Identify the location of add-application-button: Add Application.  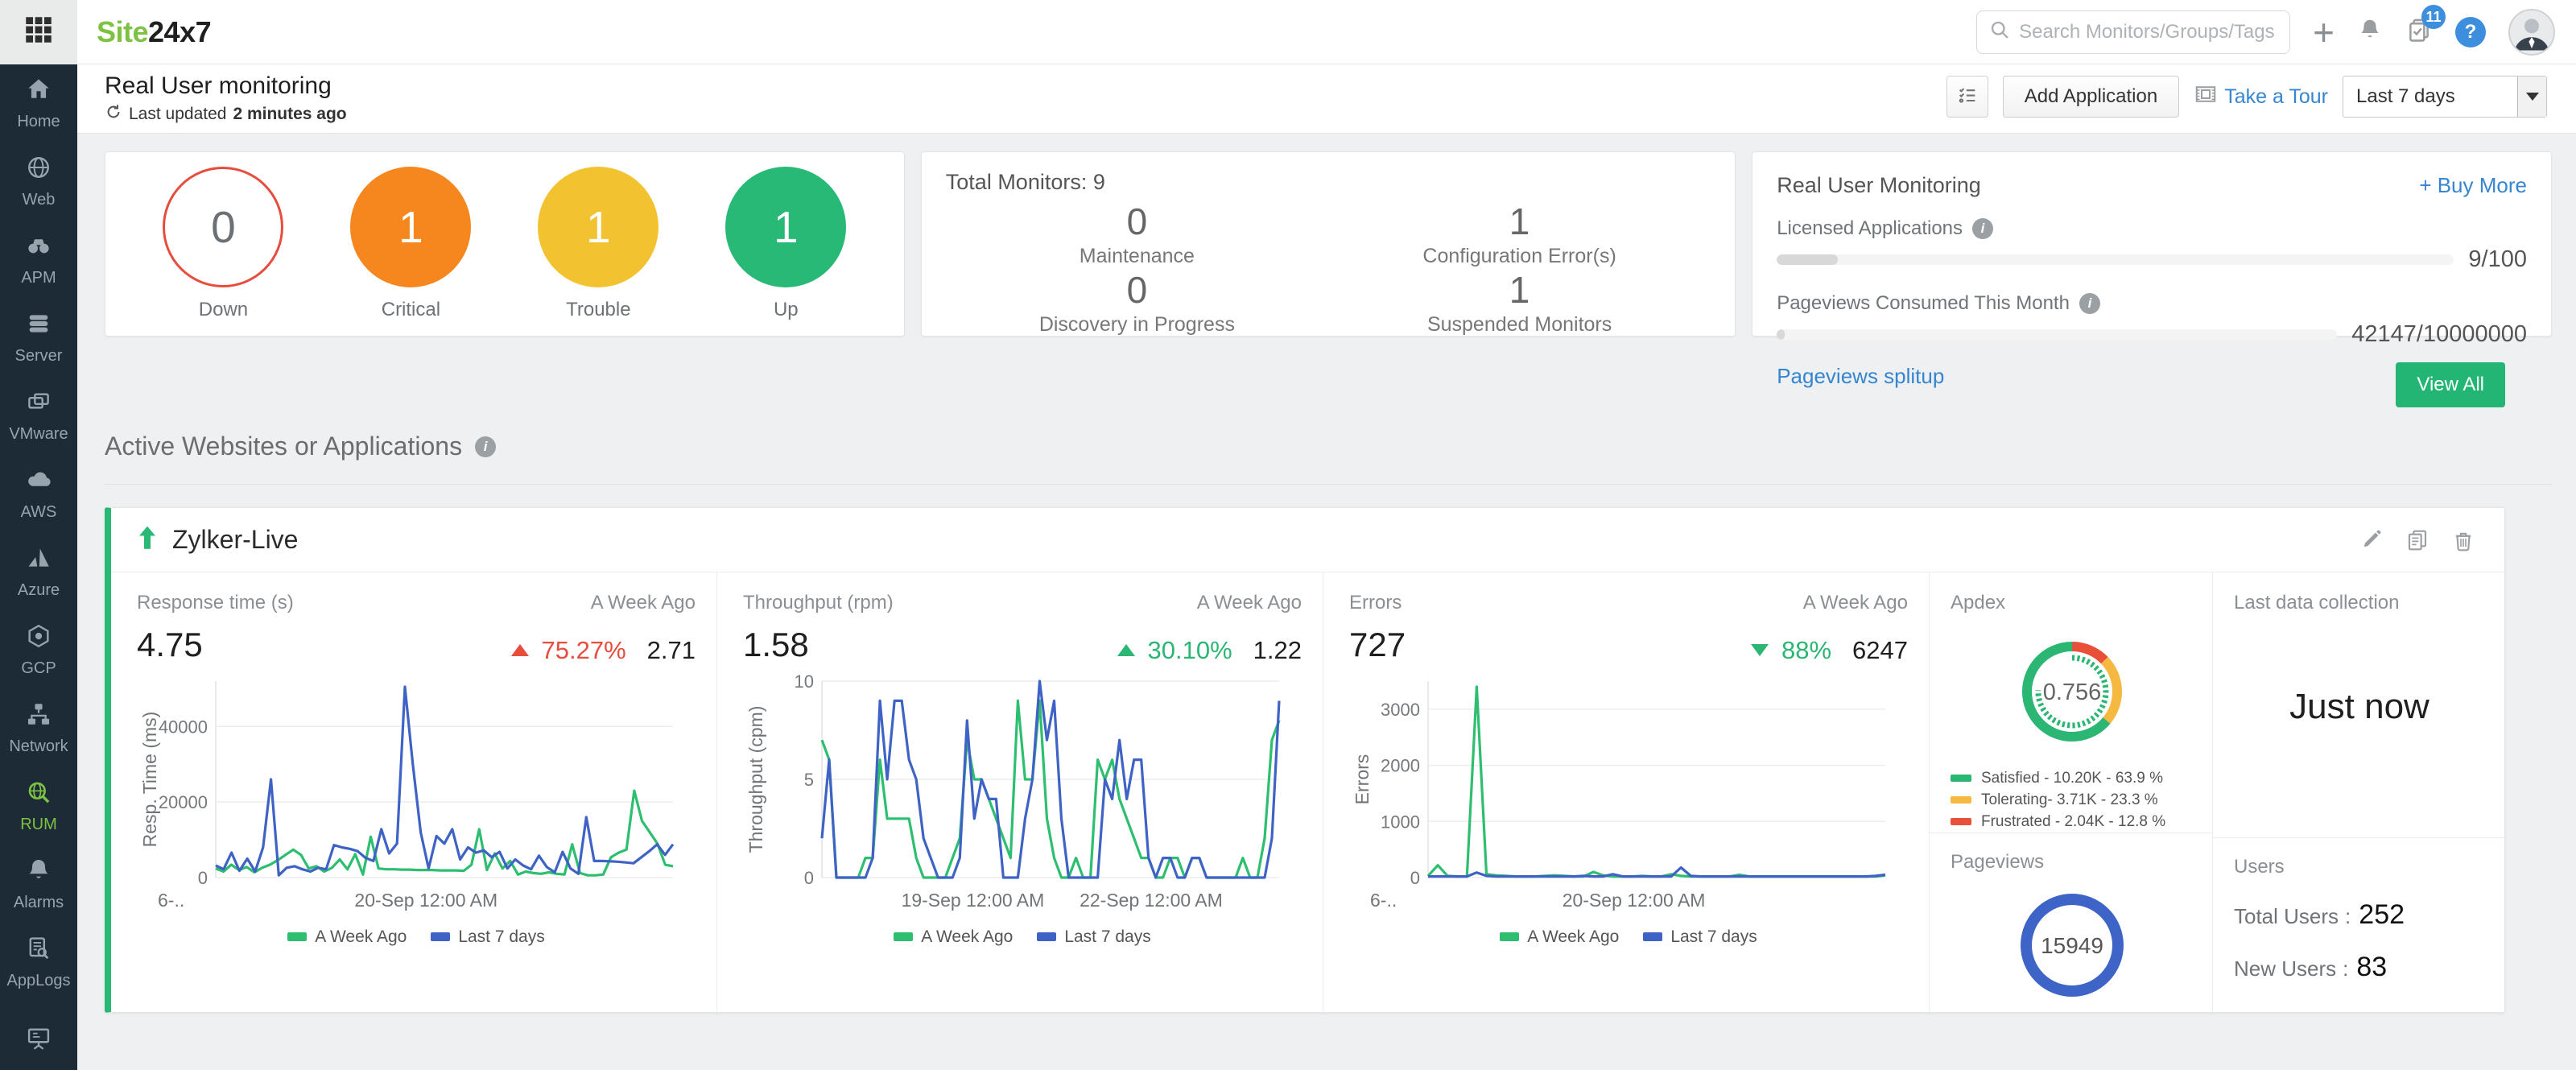
(2091, 97).